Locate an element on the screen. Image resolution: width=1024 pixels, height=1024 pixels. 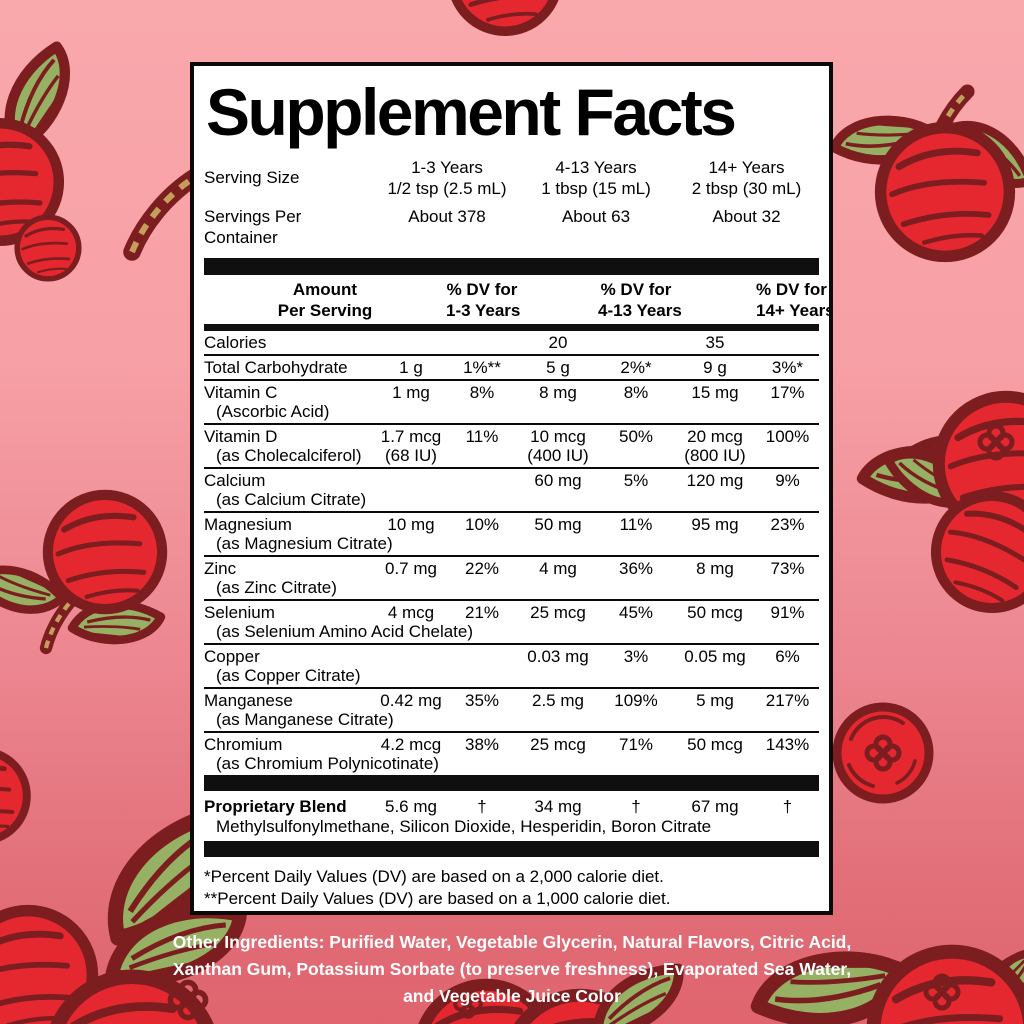
dv-14plus-years: 143% is located at coordinates (787, 744).